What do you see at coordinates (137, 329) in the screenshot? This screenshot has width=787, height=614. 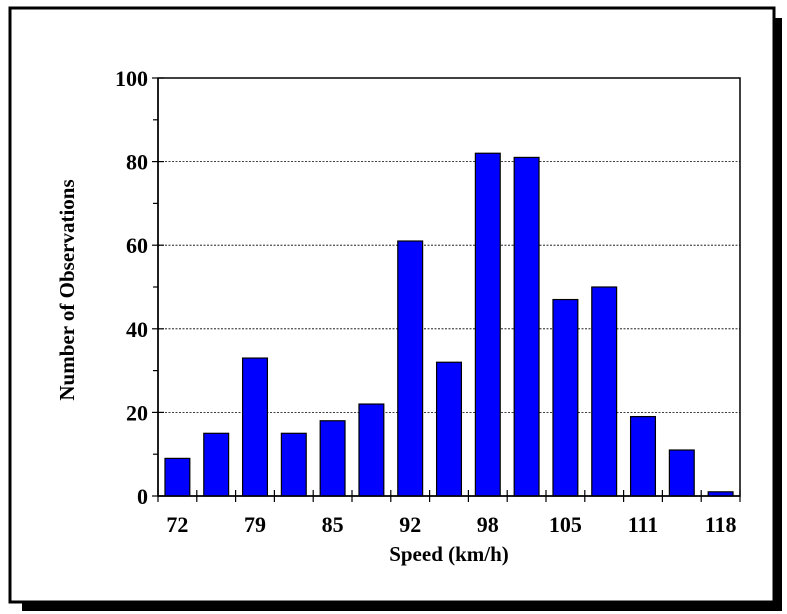 I see `y-tick-label: 40` at bounding box center [137, 329].